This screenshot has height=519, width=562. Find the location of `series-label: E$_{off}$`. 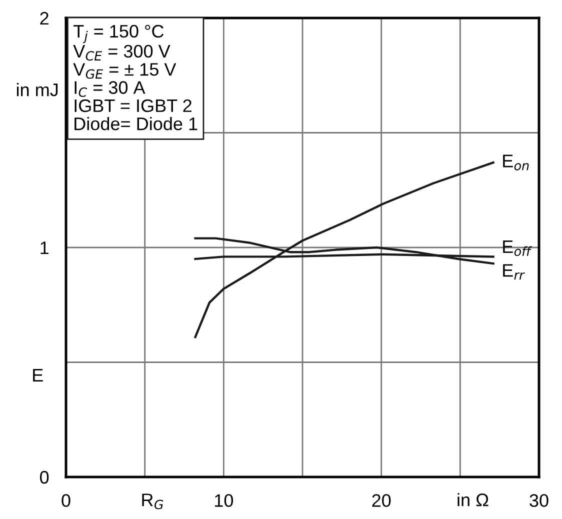

series-label: E$_{off}$ is located at coordinates (517, 248).